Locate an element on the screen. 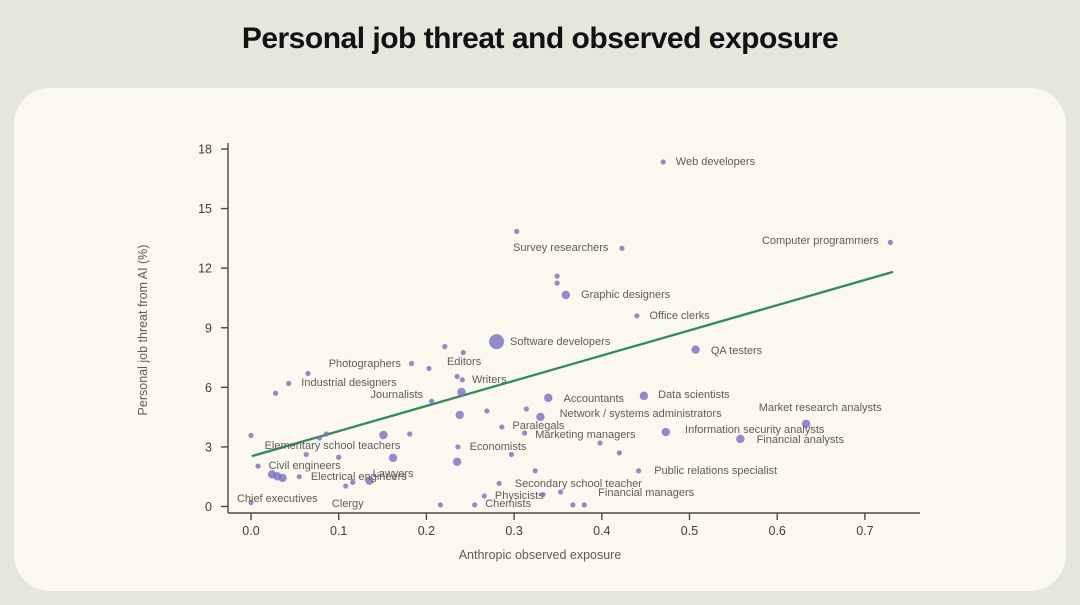 This screenshot has width=1080, height=605. point-graphic-designers is located at coordinates (566, 295).